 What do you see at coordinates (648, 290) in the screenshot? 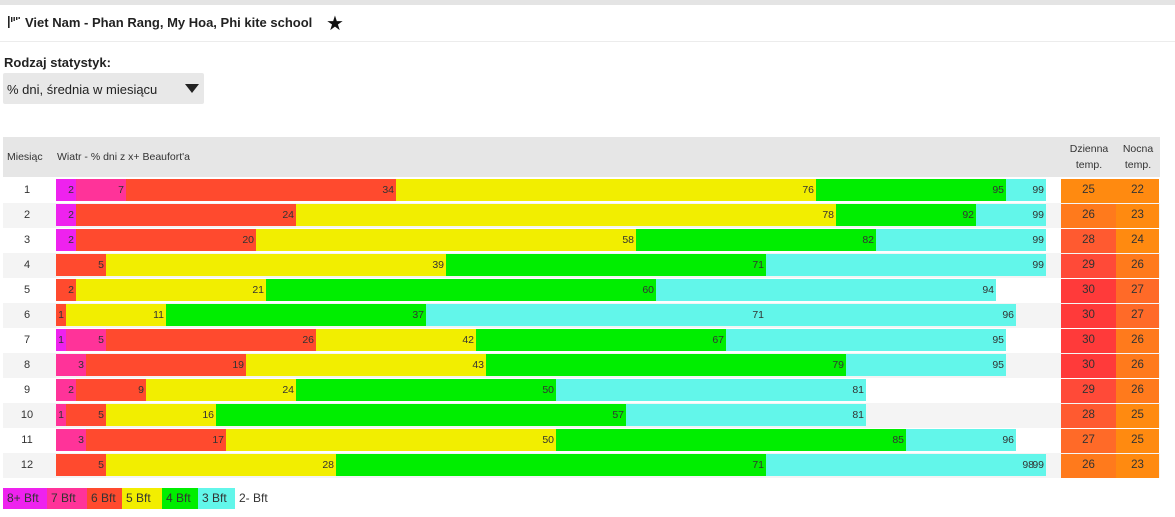
I see `bar-value-label: 60` at bounding box center [648, 290].